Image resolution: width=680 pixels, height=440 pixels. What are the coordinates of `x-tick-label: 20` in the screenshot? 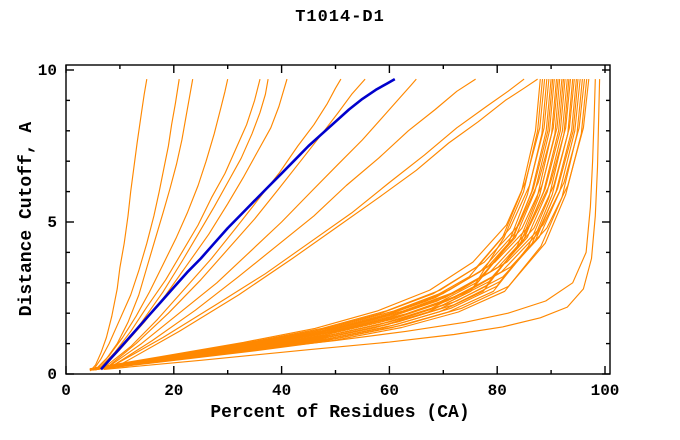 It's located at (173, 391).